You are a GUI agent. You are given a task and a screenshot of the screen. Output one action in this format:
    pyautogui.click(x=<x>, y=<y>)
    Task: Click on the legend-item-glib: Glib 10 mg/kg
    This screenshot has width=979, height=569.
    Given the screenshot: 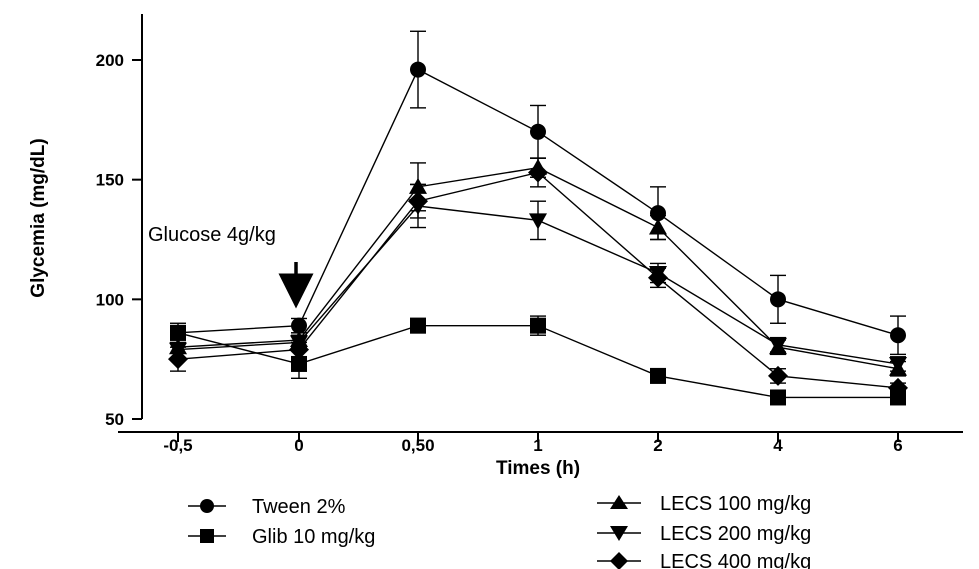 What is the action you would take?
    pyautogui.click(x=281, y=537)
    